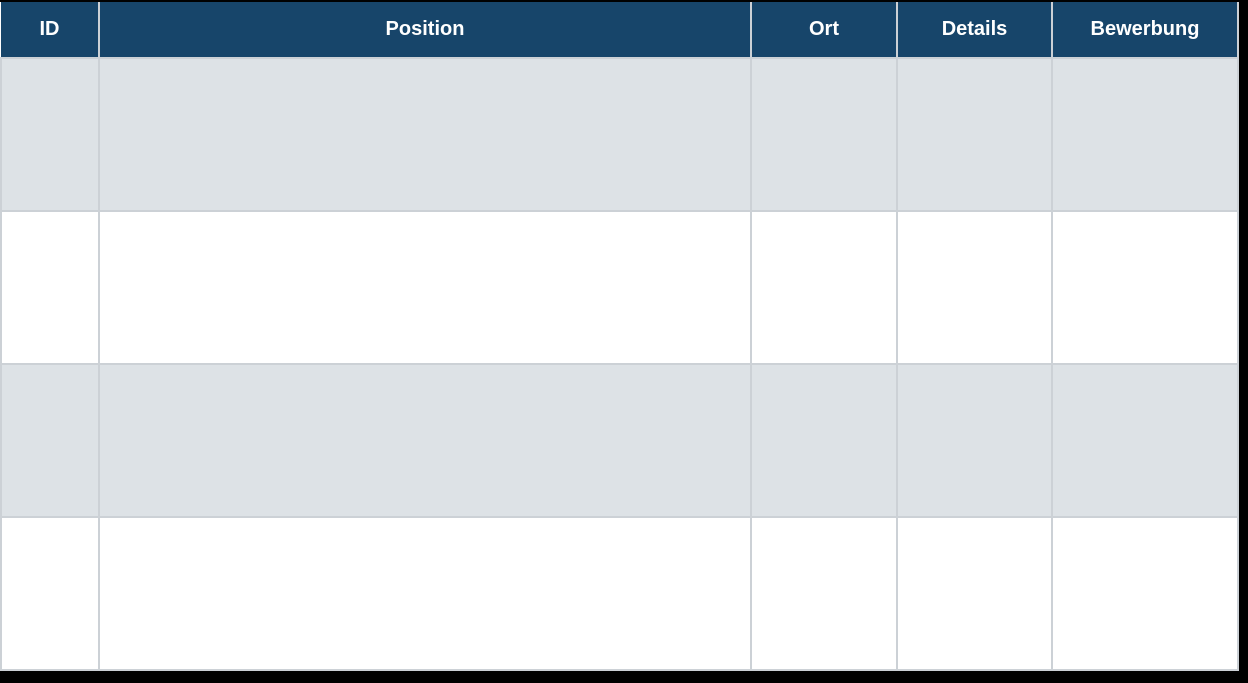 This screenshot has width=1248, height=683. Describe the element at coordinates (1145, 30) in the screenshot. I see `column-header-bewerbung: Bewerbung` at that location.